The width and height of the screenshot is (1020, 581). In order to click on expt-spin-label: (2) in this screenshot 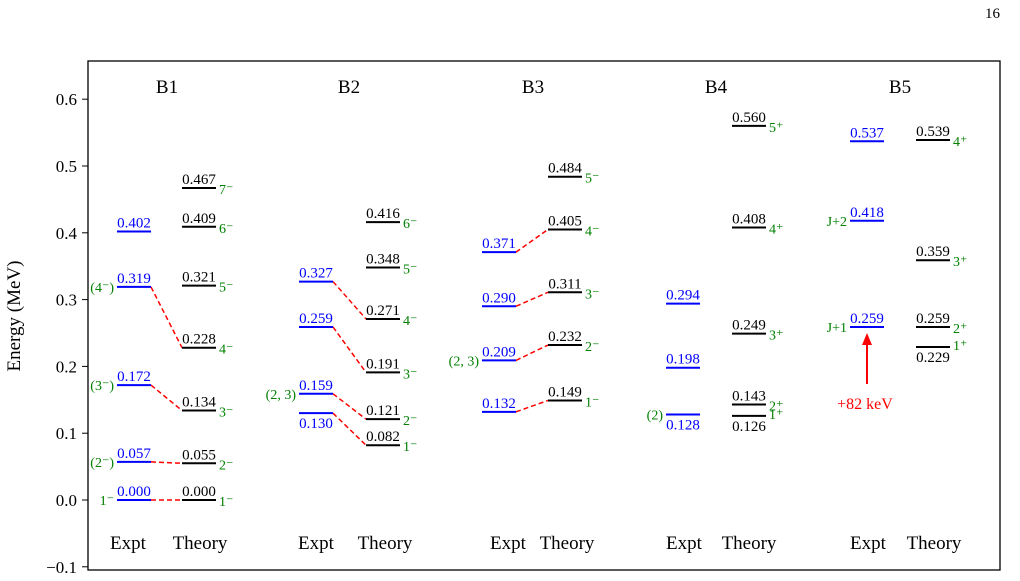, I will do `click(655, 415)`.